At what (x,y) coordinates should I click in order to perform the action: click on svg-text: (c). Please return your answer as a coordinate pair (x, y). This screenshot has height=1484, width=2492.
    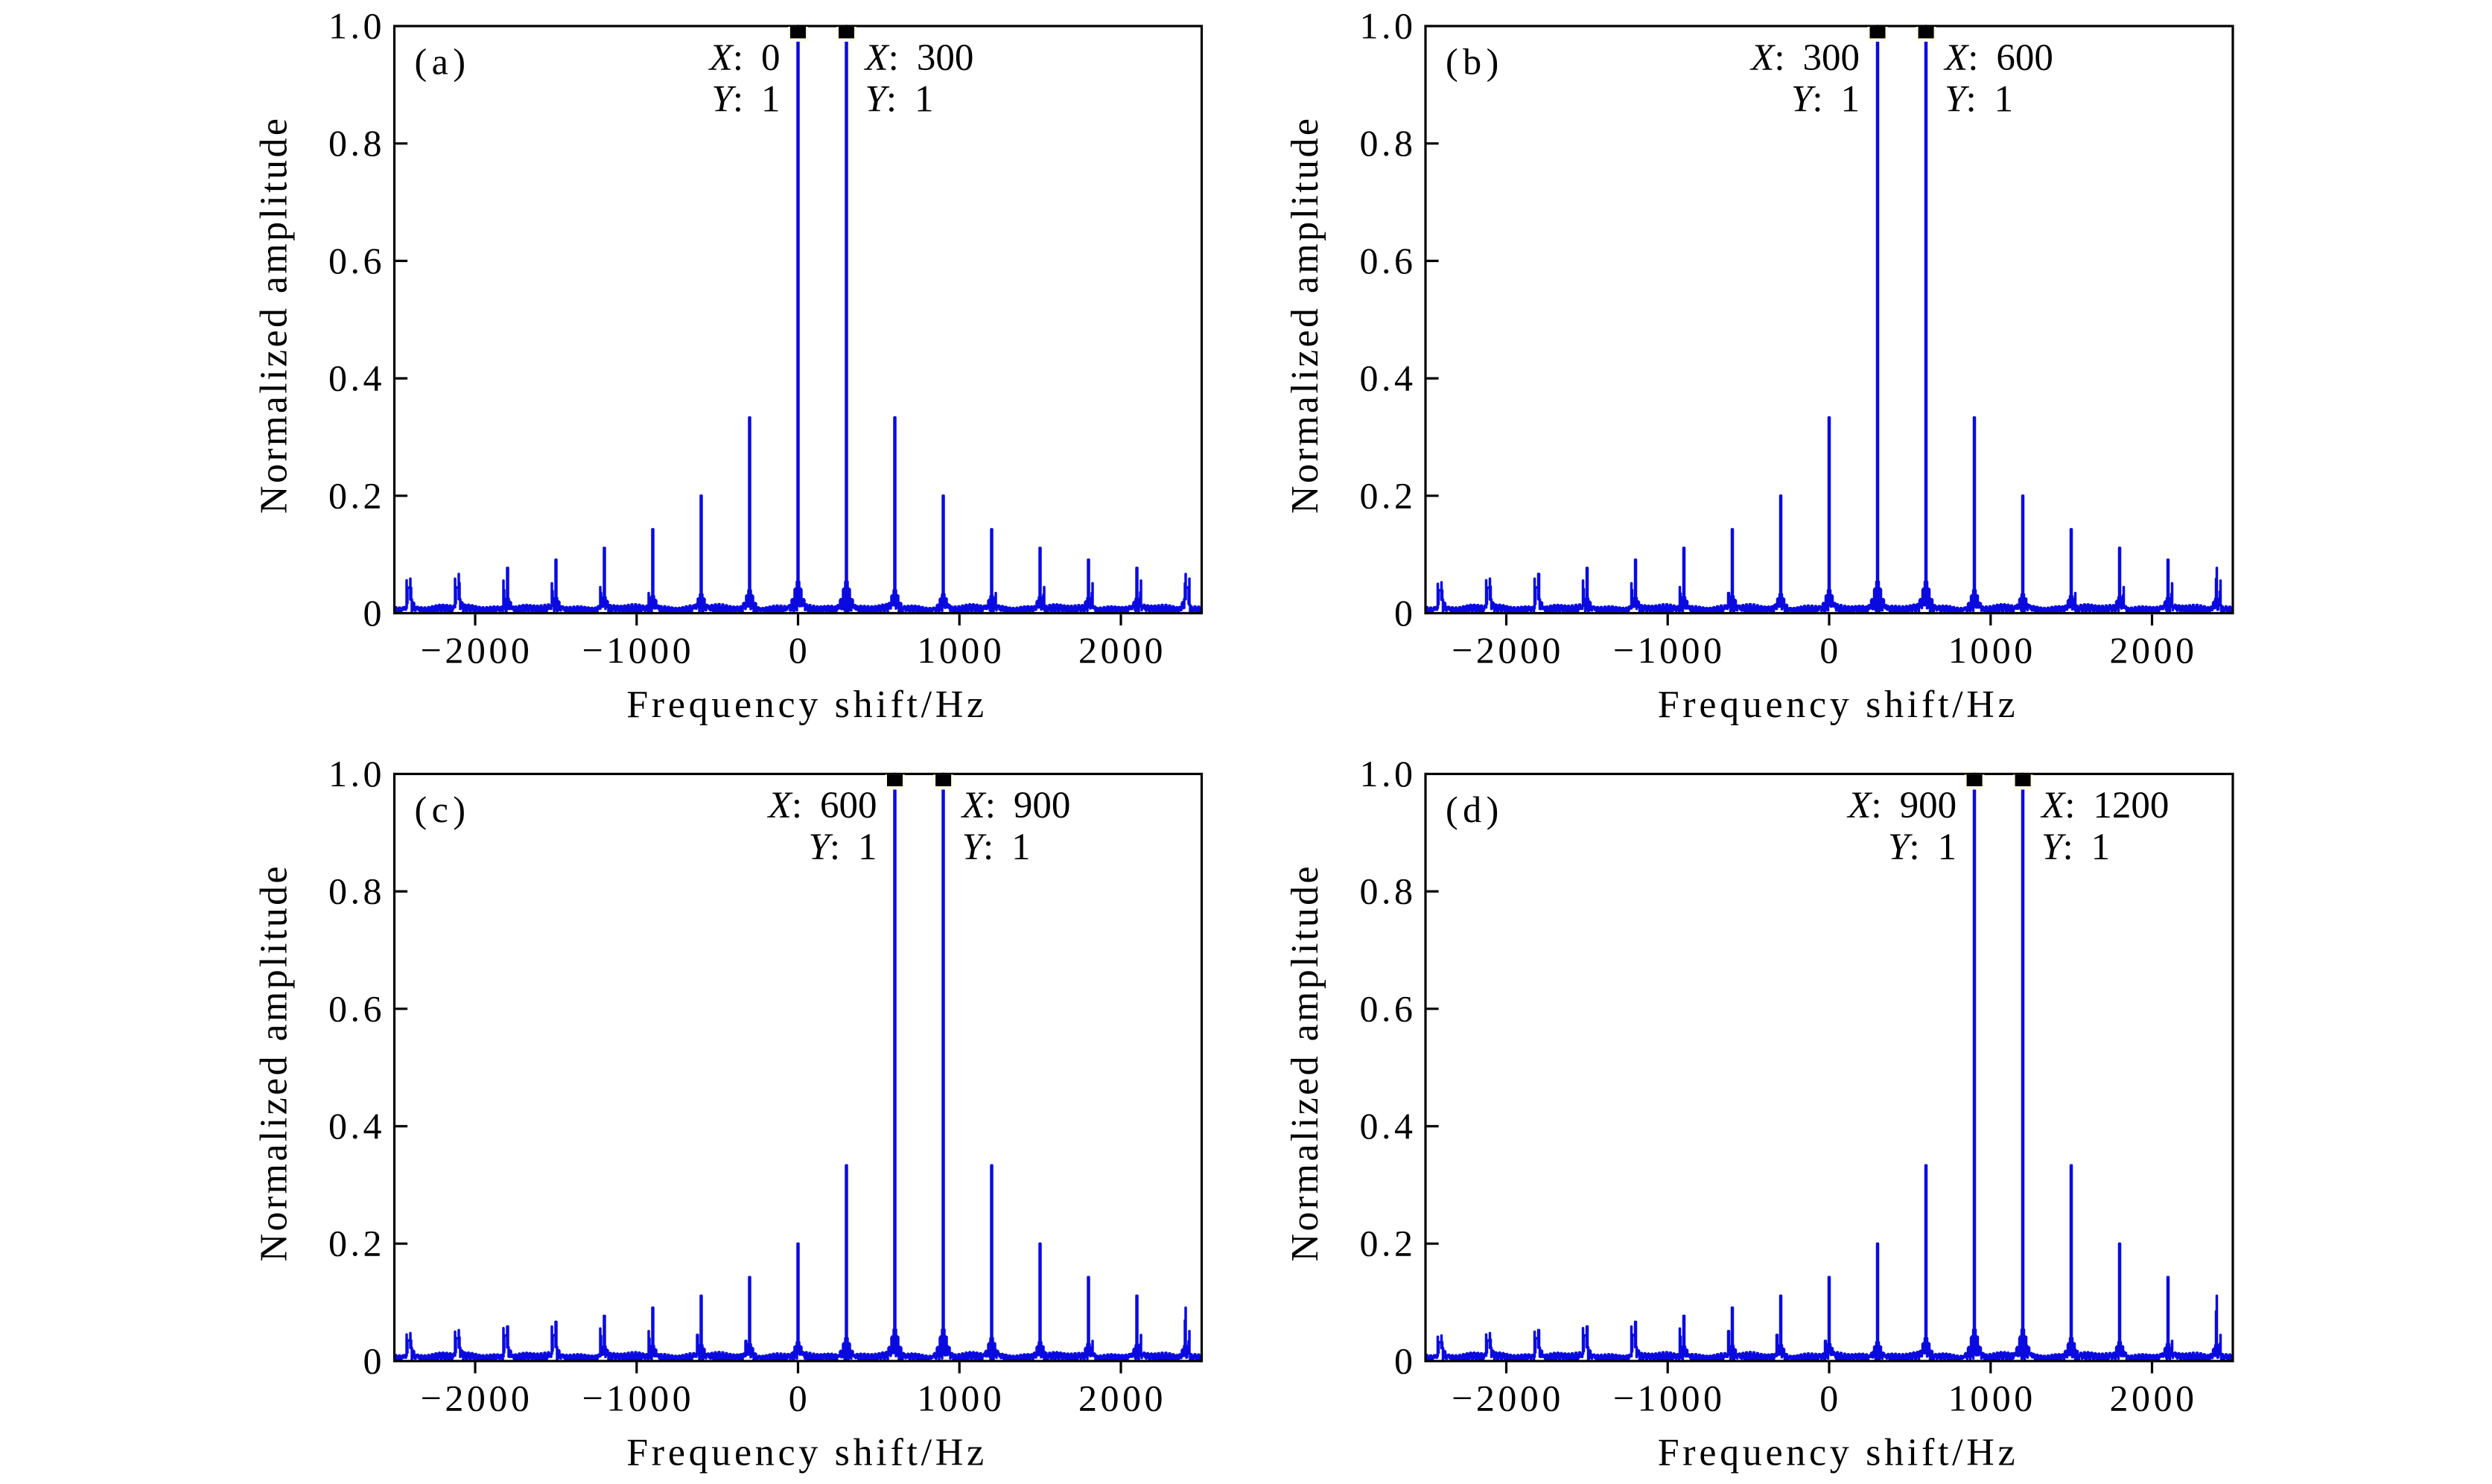
    Looking at the image, I should click on (443, 809).